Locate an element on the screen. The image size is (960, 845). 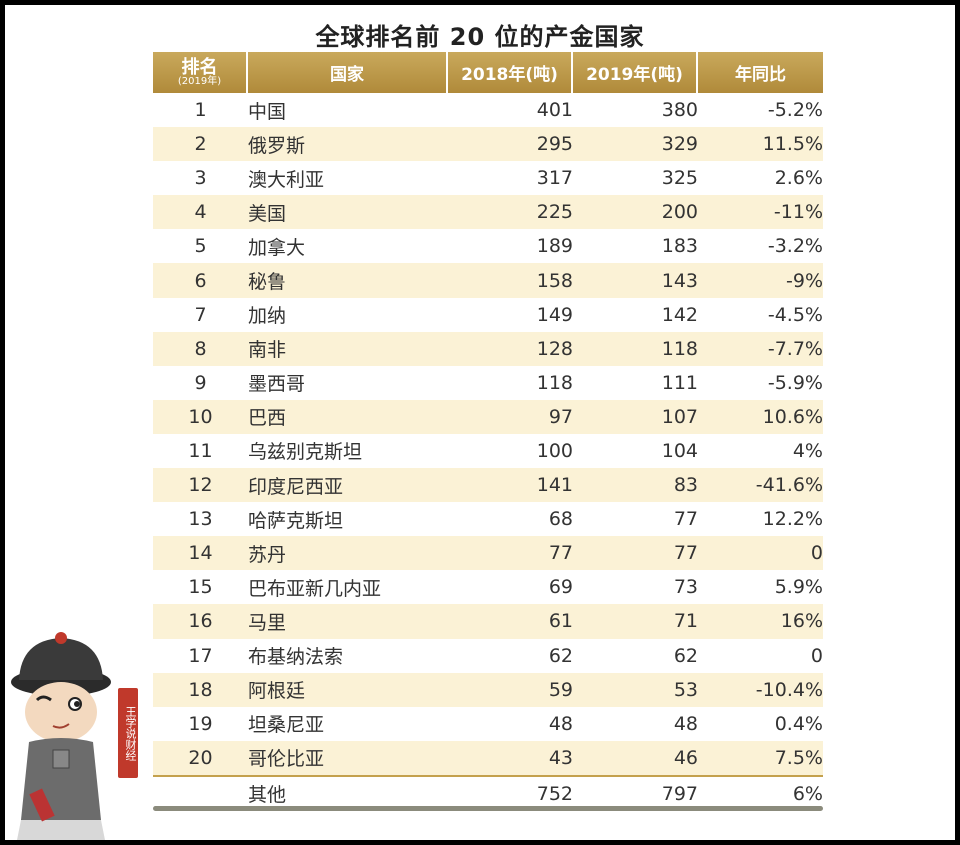
table-row: 9 墨西哥 118 111 -5.9% is located at coordinates (488, 383).